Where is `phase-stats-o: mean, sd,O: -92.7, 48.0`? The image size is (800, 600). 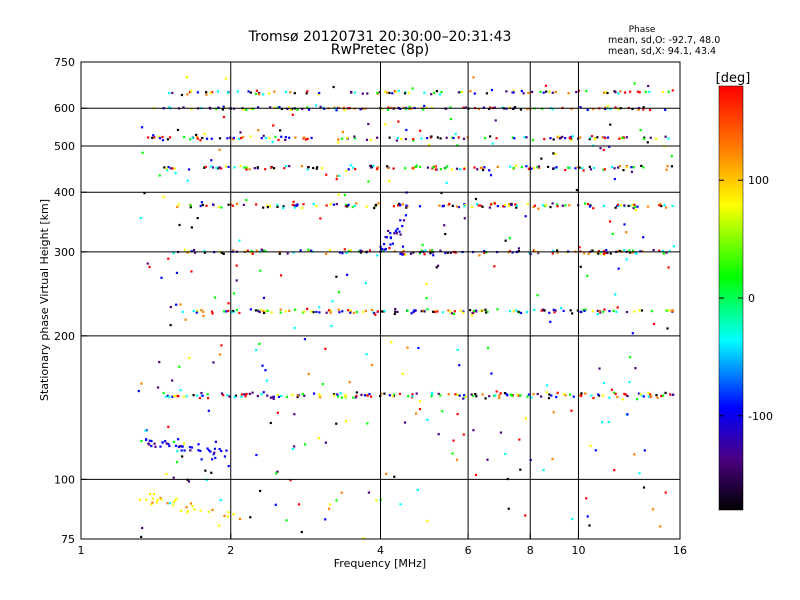
phase-stats-o: mean, sd,O: -92.7, 48.0 is located at coordinates (664, 40).